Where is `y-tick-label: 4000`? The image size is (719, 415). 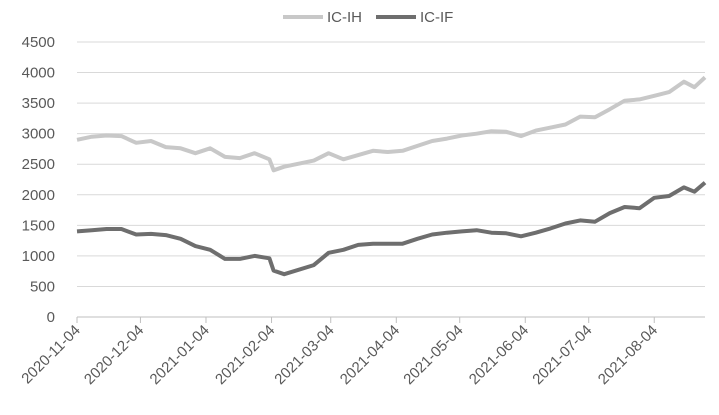
y-tick-label: 4000 is located at coordinates (38, 73).